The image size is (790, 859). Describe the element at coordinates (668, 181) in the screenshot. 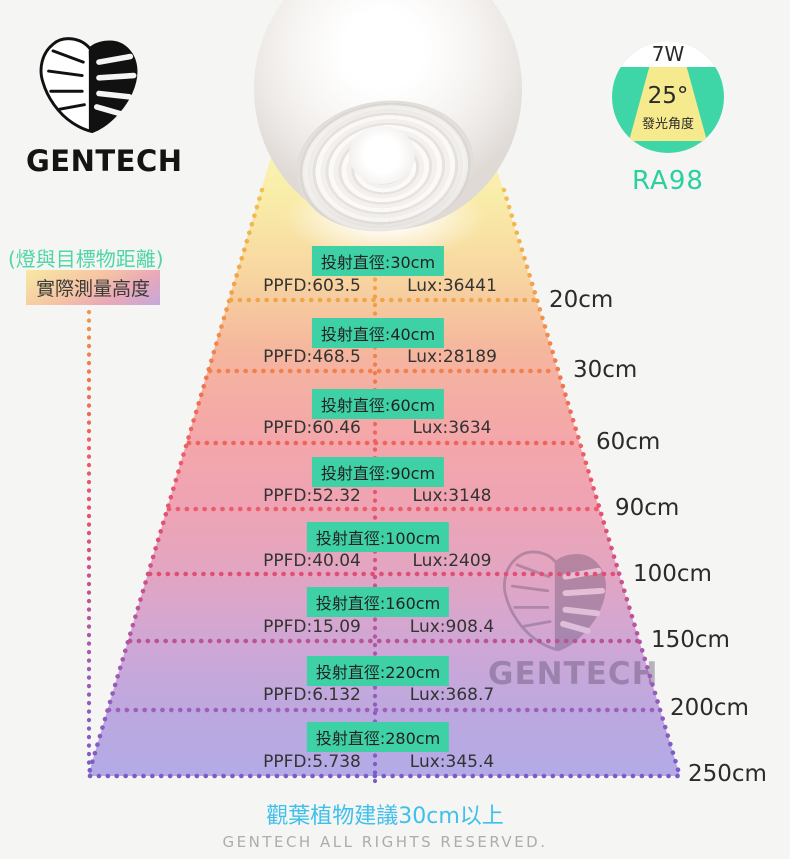

I see `cri-rating-label: RA98` at that location.